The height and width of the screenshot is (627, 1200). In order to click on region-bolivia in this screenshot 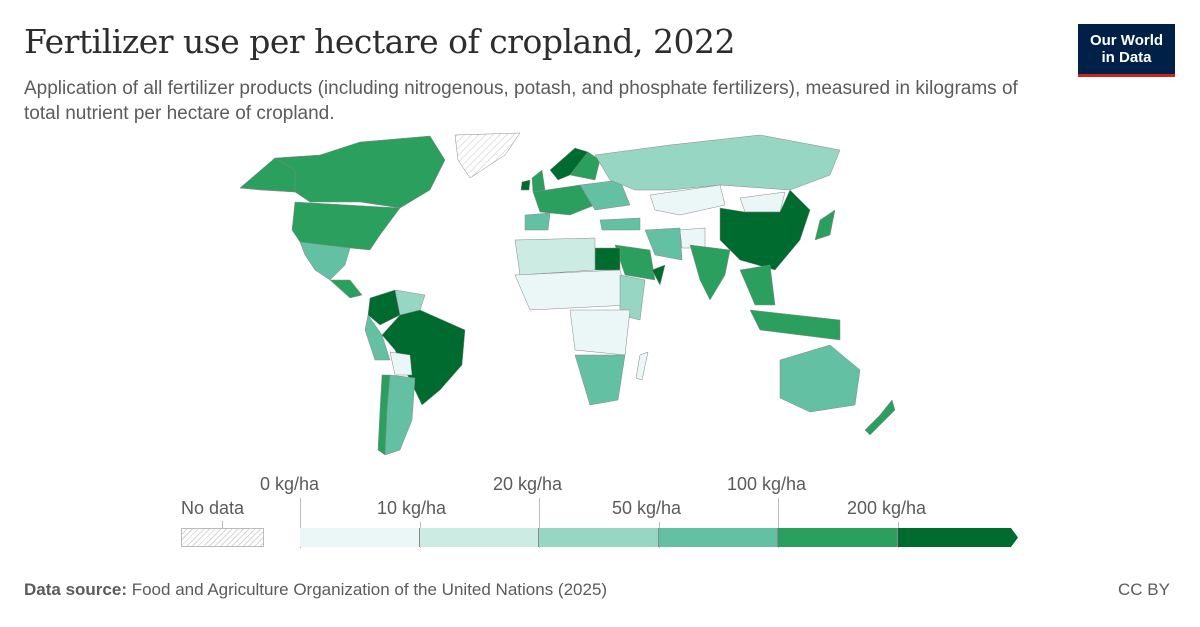, I will do `click(401, 363)`.